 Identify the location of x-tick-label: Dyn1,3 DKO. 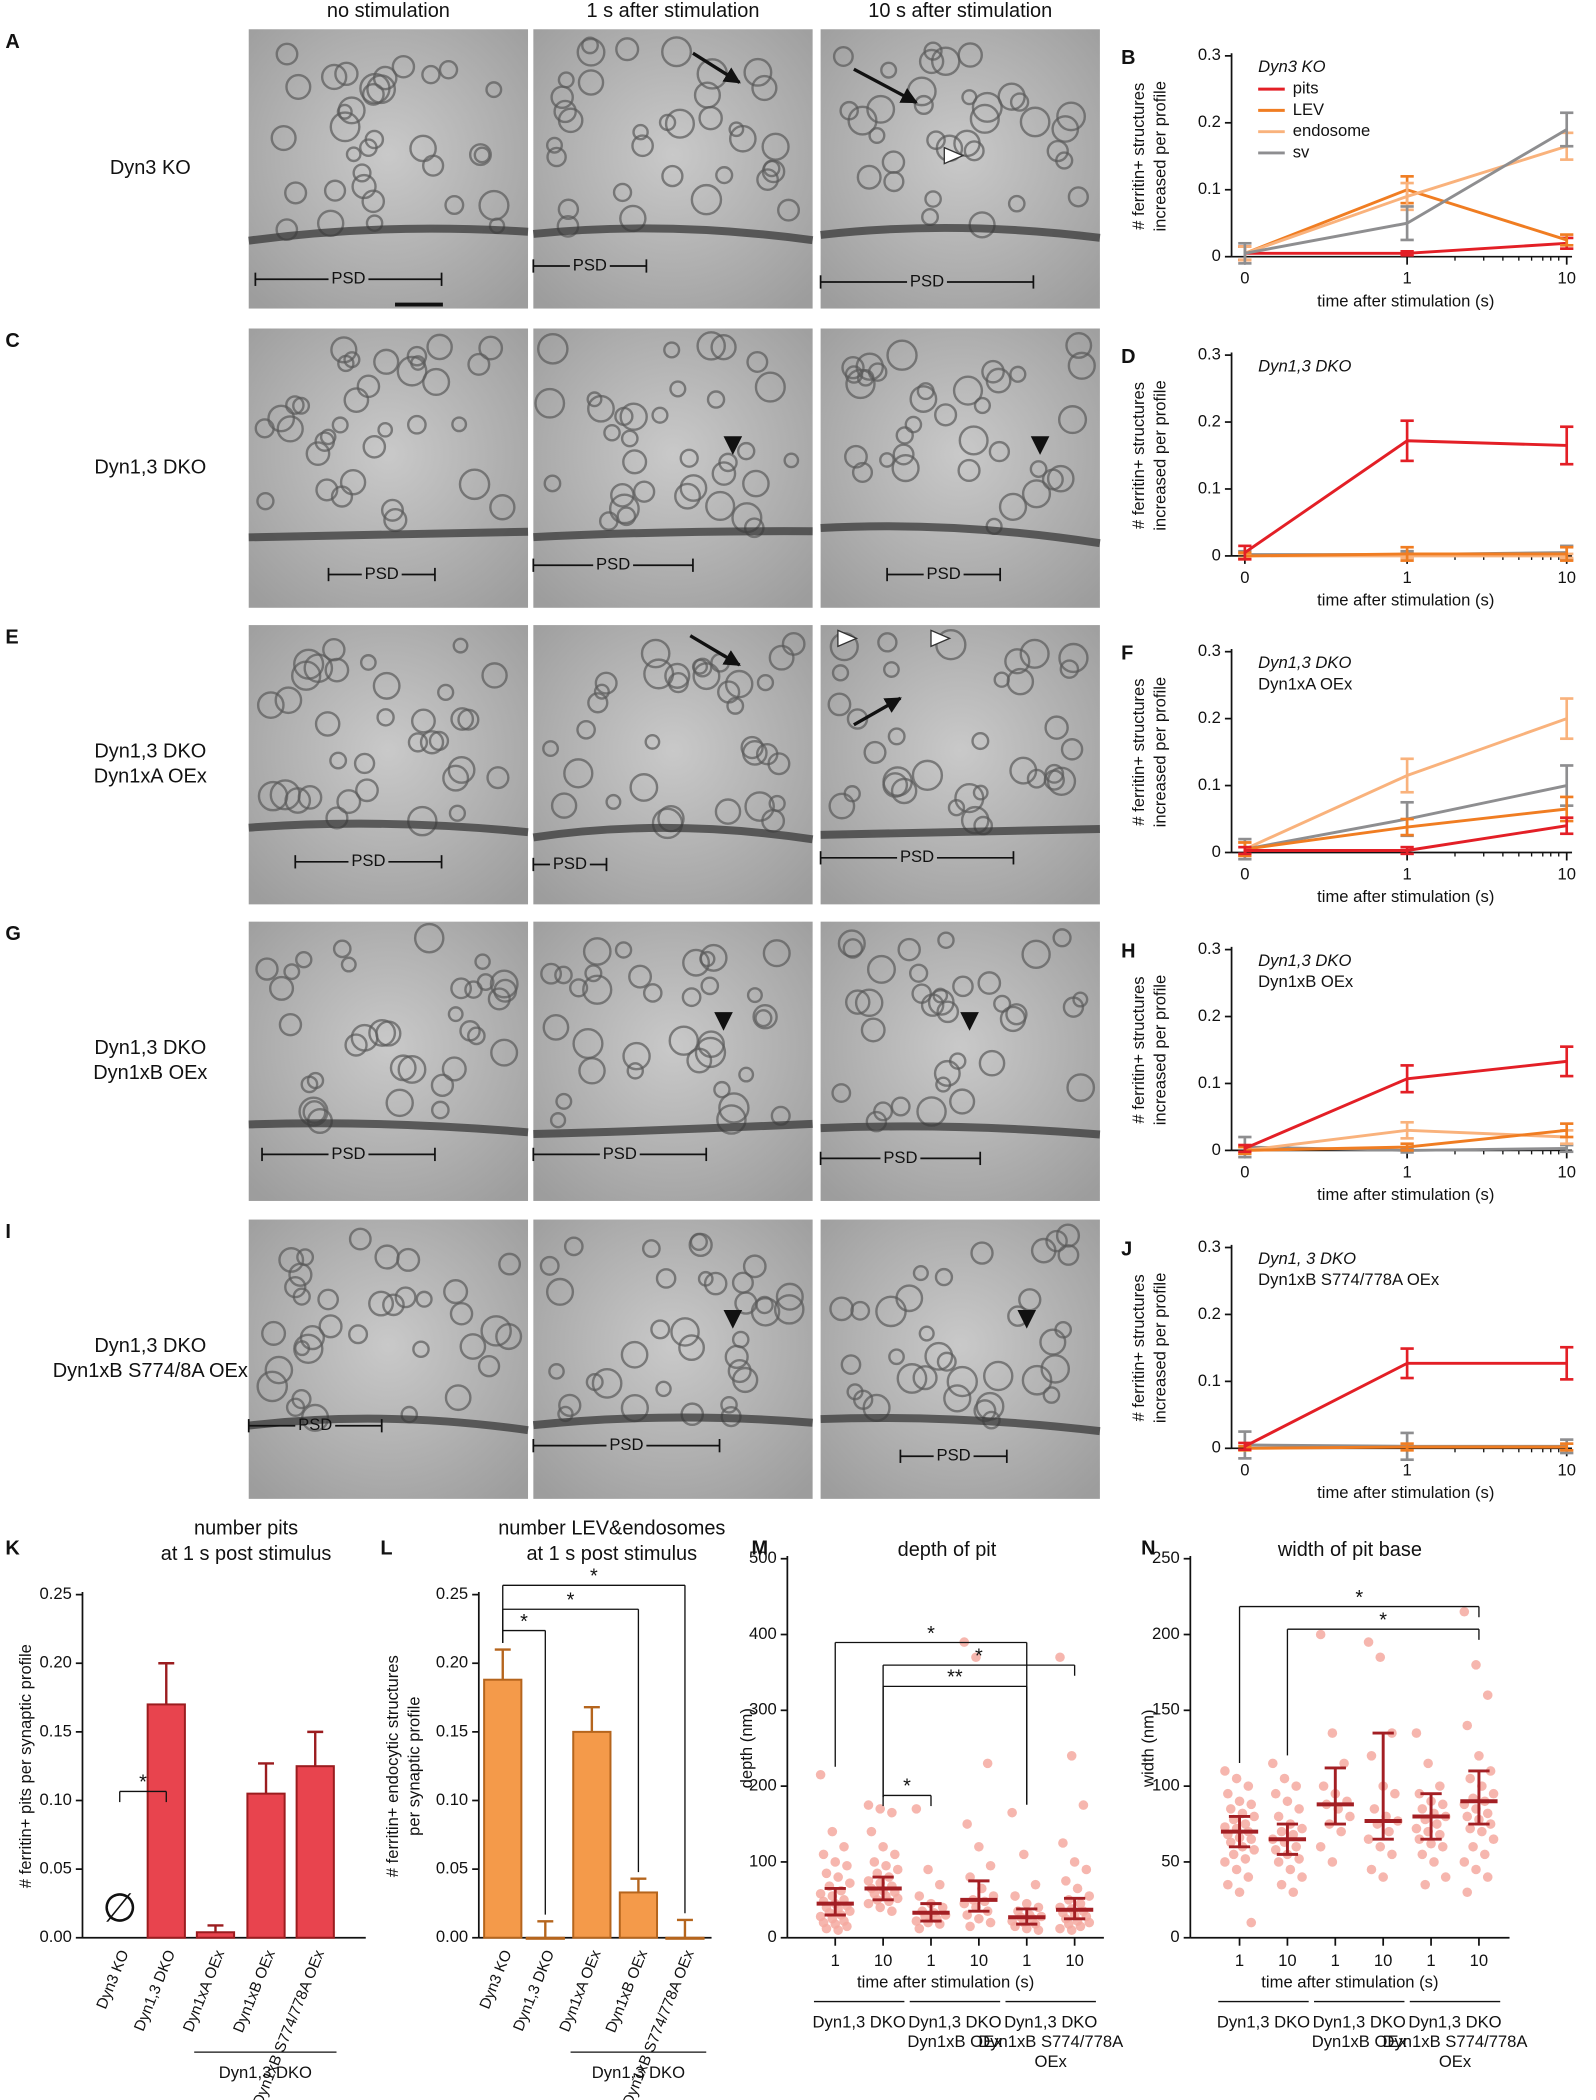
(534, 1991).